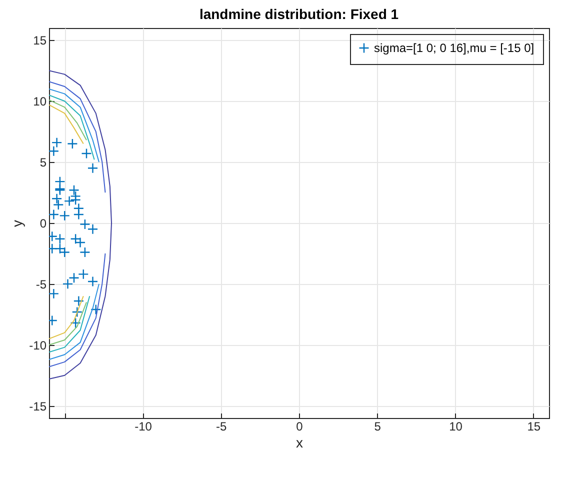 The image size is (576, 484). Describe the element at coordinates (534, 427) in the screenshot. I see `x-tick-label: 15` at that location.